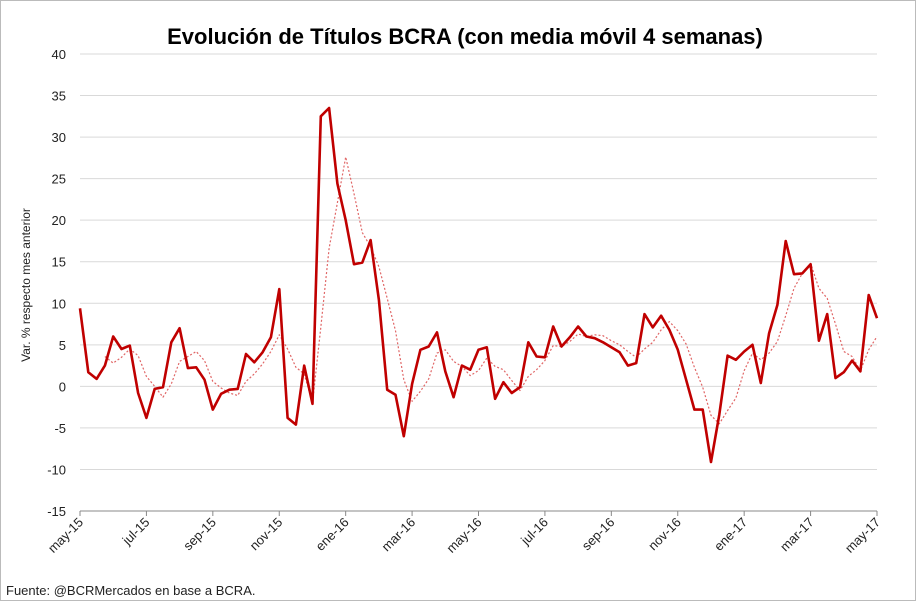 Image resolution: width=916 pixels, height=601 pixels. What do you see at coordinates (59, 303) in the screenshot?
I see `y-tick-label: 10` at bounding box center [59, 303].